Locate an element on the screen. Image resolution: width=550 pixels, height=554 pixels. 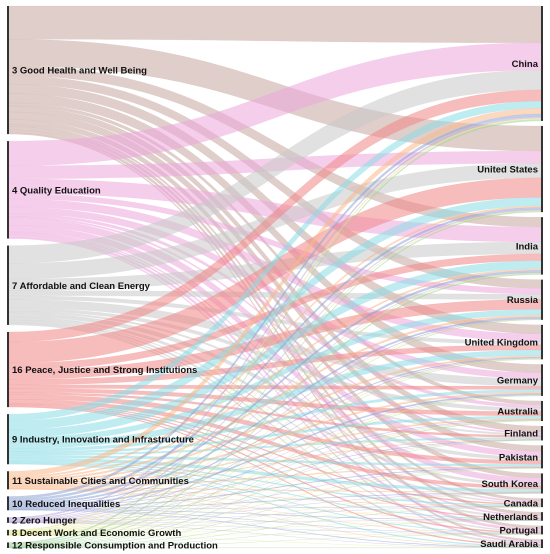
source-node-label: 2 Zero Hunger is located at coordinates (44, 521).